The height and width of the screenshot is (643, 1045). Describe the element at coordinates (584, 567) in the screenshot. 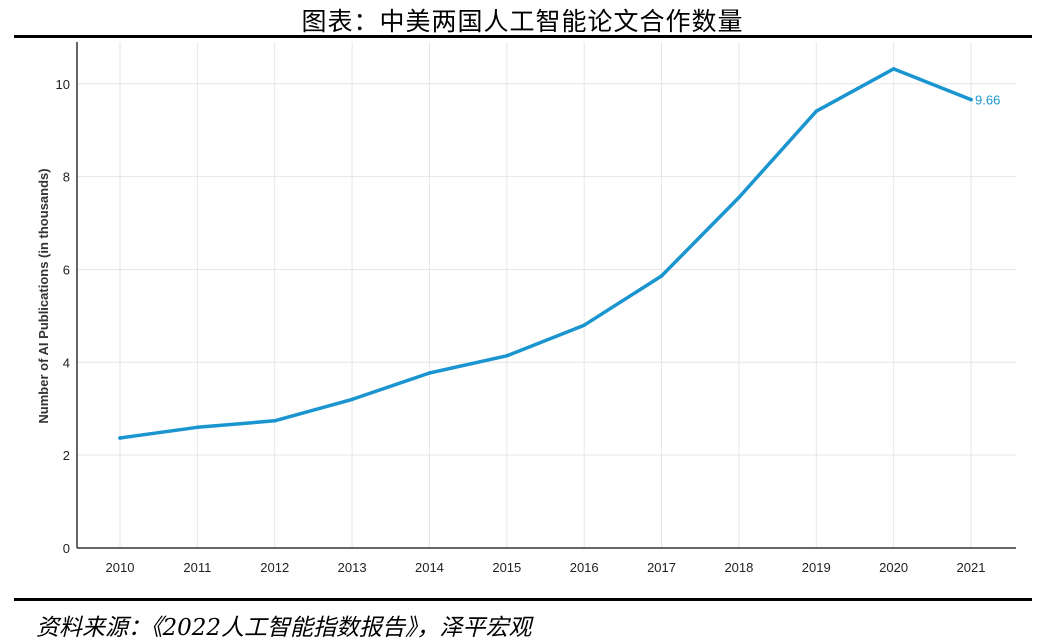

I see `x-tick-label: 2016` at that location.